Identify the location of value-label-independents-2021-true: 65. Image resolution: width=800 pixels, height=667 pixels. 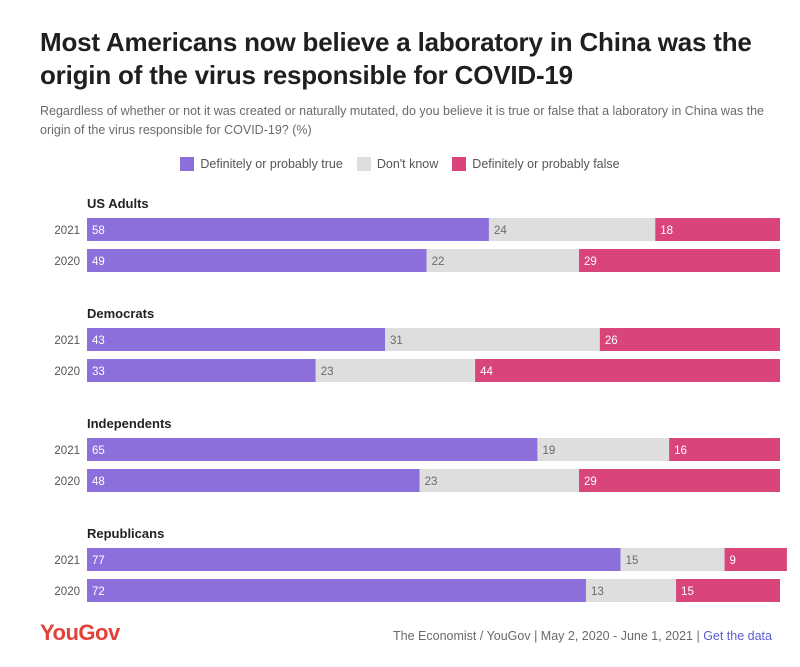
(98, 451).